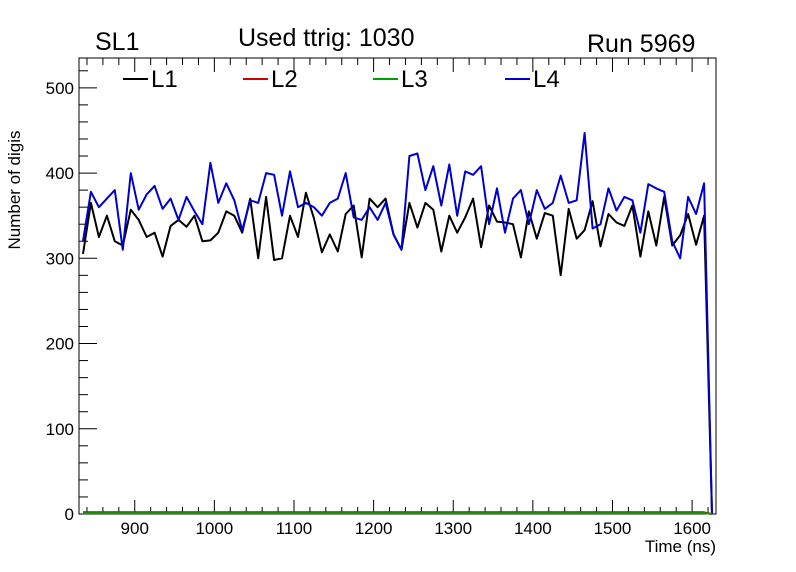 Image resolution: width=796 pixels, height=572 pixels. What do you see at coordinates (14, 189) in the screenshot?
I see `y-axis-label: Number of digis` at bounding box center [14, 189].